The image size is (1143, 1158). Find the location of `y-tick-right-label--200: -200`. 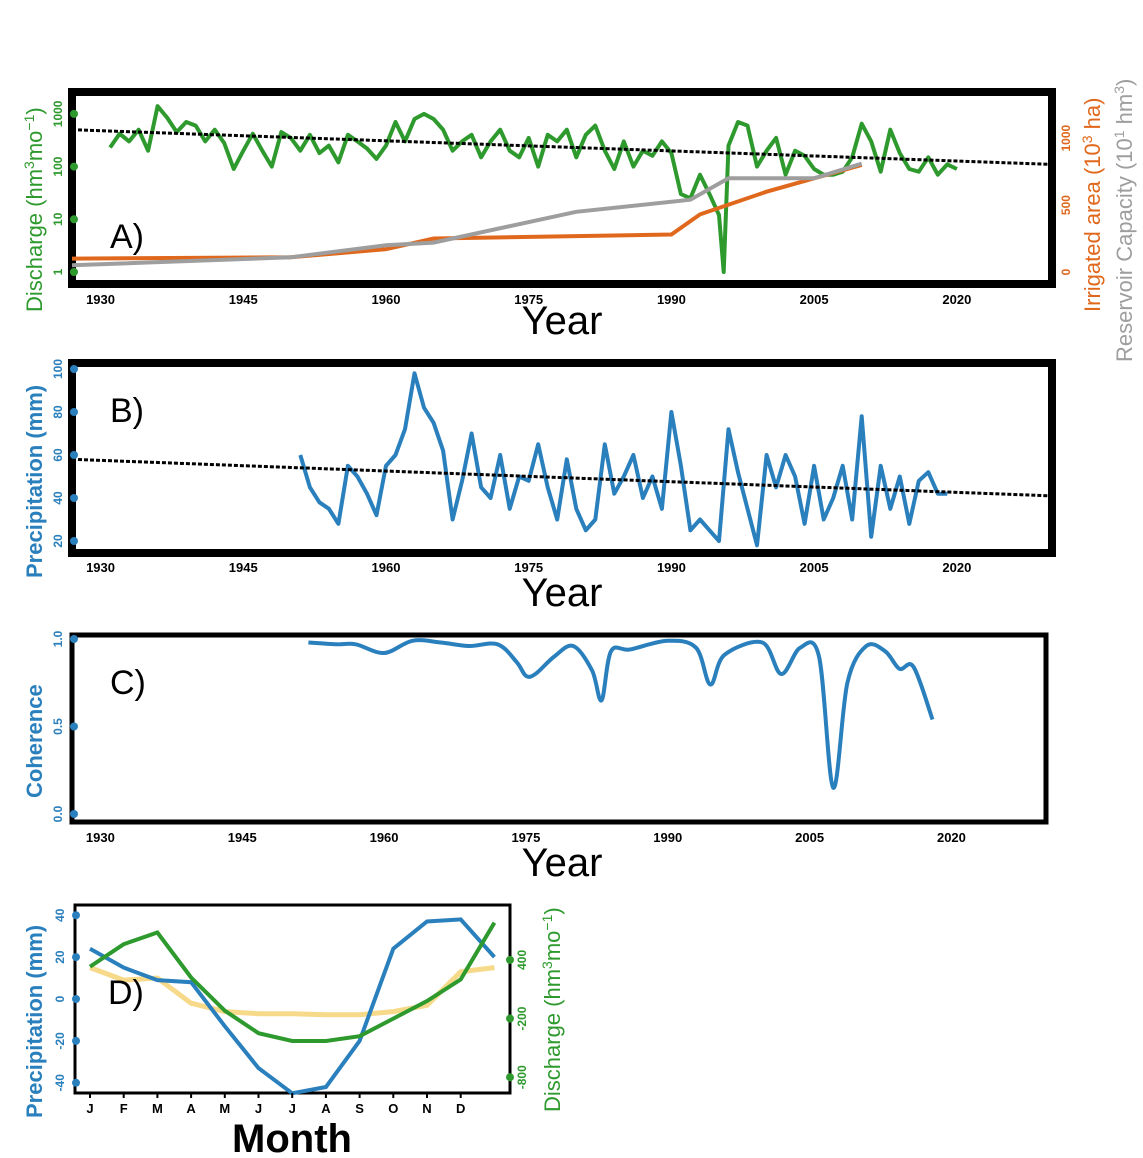

y-tick-right-label--200: -200 is located at coordinates (522, 1018).